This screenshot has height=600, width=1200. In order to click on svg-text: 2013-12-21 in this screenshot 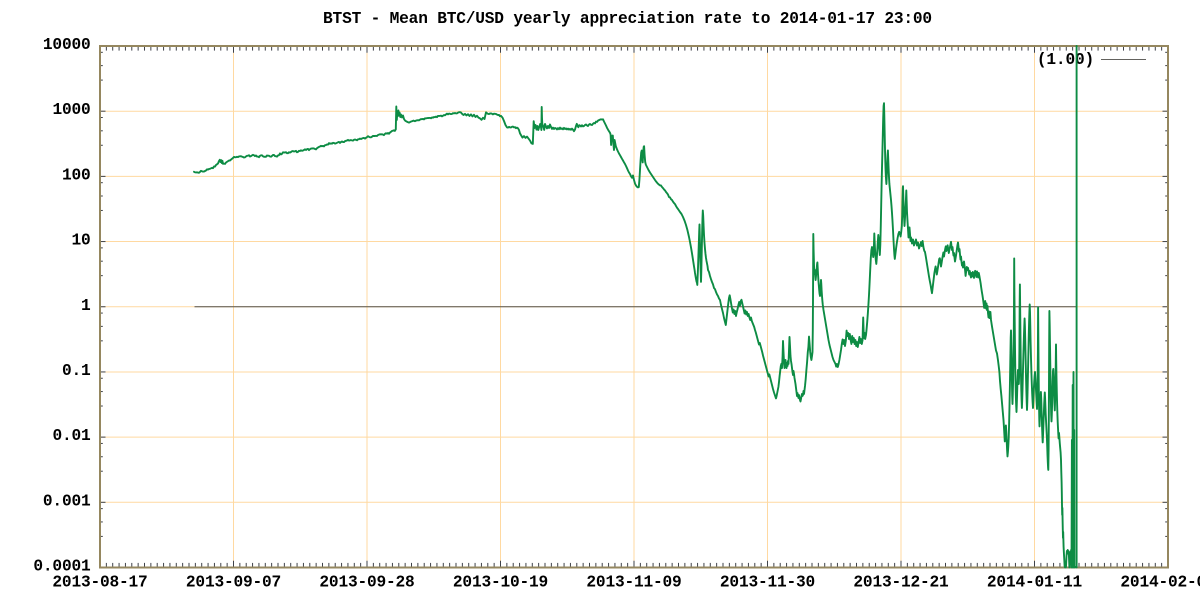, I will do `click(901, 583)`.